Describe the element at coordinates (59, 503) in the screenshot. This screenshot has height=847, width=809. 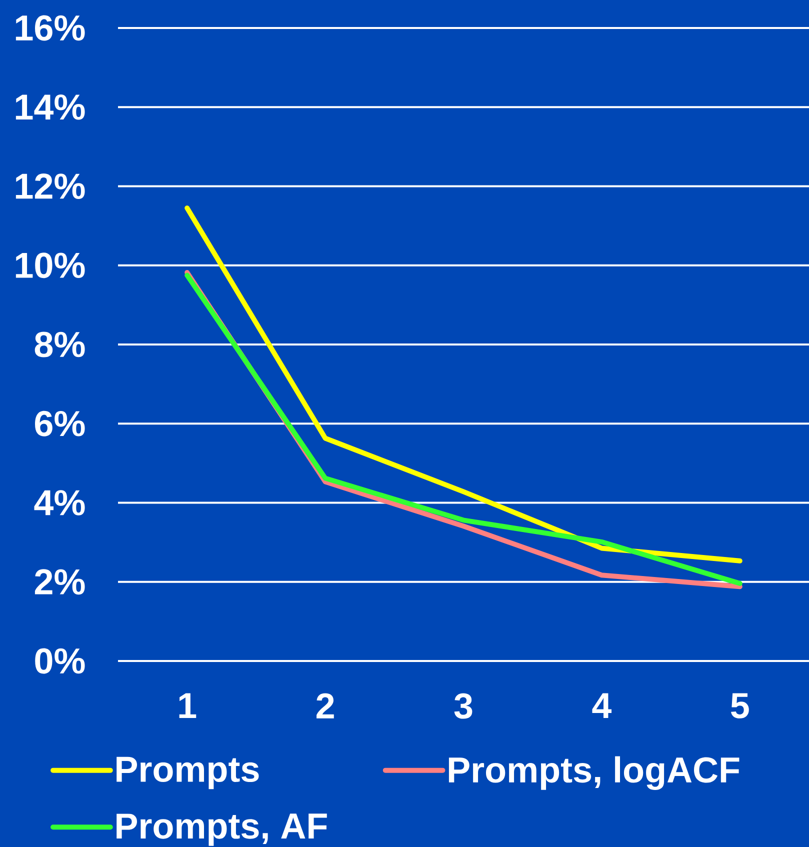
I see `y-tick-label: 4%` at that location.